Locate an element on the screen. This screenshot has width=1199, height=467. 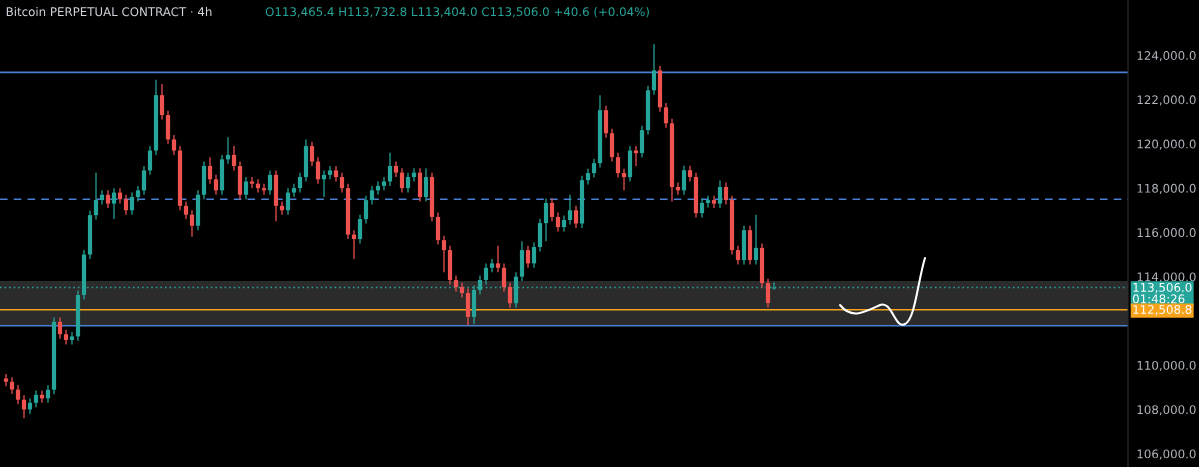
y-tick-label: 106,000.0 is located at coordinates (1166, 454).